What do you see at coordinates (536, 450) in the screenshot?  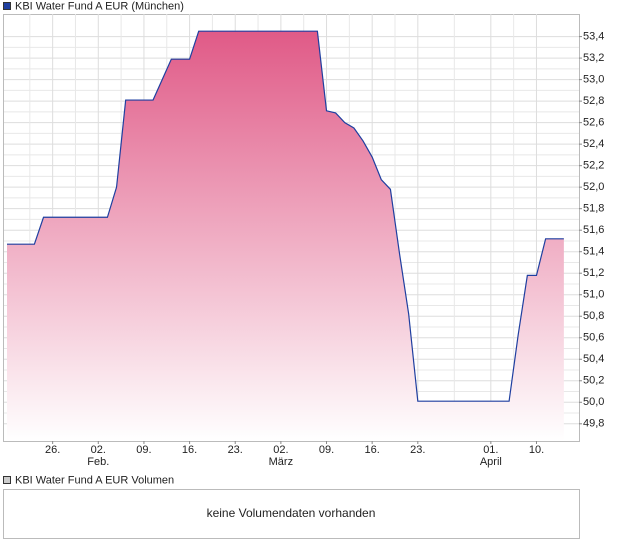 I see `x-tick-label: 10.` at bounding box center [536, 450].